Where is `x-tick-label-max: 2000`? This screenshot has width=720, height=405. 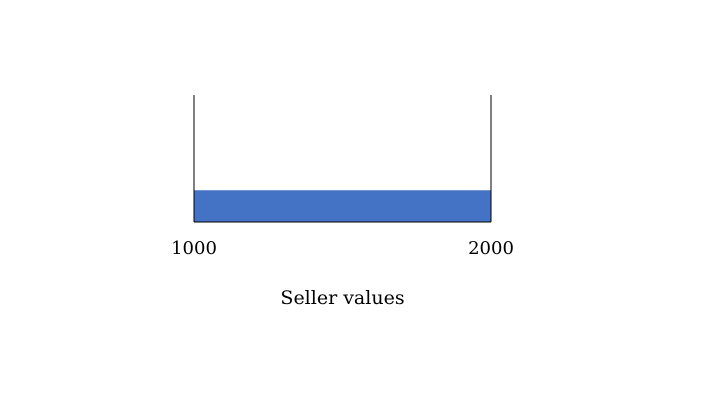 x-tick-label-max: 2000 is located at coordinates (491, 248).